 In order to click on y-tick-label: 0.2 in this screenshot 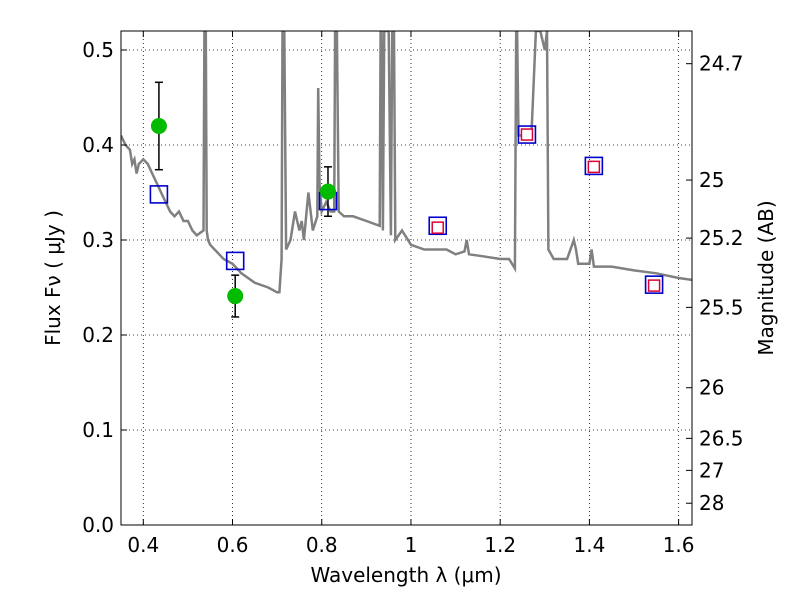, I will do `click(98, 335)`.